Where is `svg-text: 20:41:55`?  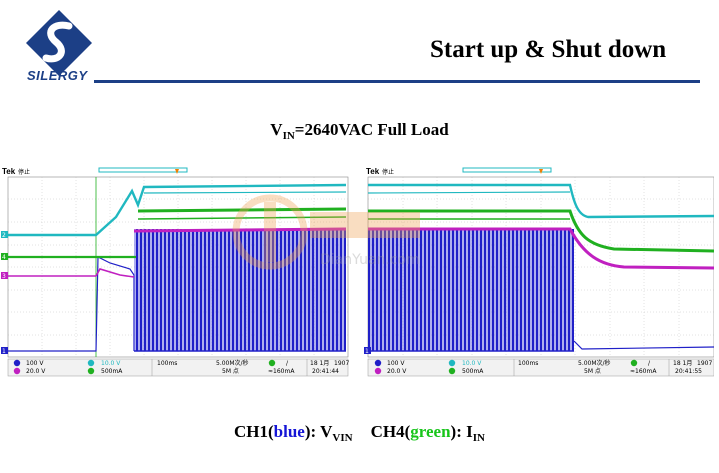 svg-text: 20:41:55 is located at coordinates (688, 371).